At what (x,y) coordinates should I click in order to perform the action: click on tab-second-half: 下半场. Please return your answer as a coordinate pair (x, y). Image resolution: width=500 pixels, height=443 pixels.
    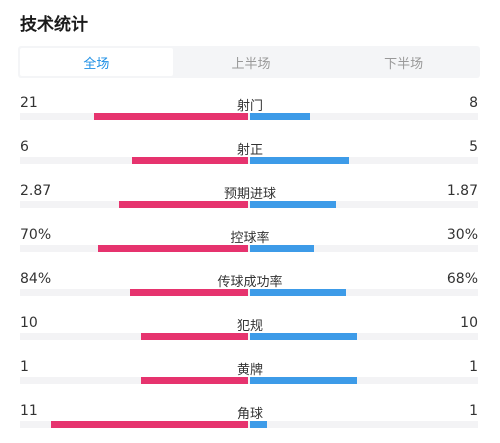
    Looking at the image, I should click on (404, 64).